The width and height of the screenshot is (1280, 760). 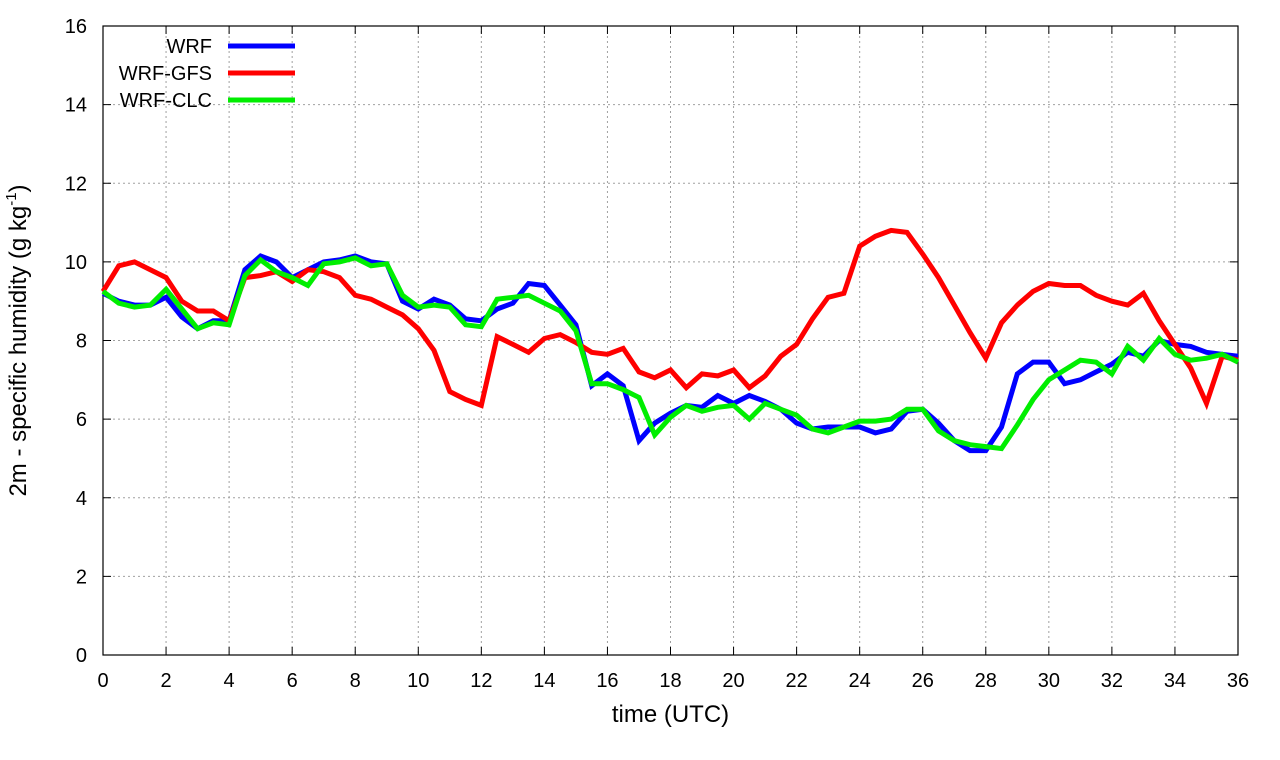 I want to click on x-tick-label: 8, so click(x=355, y=681).